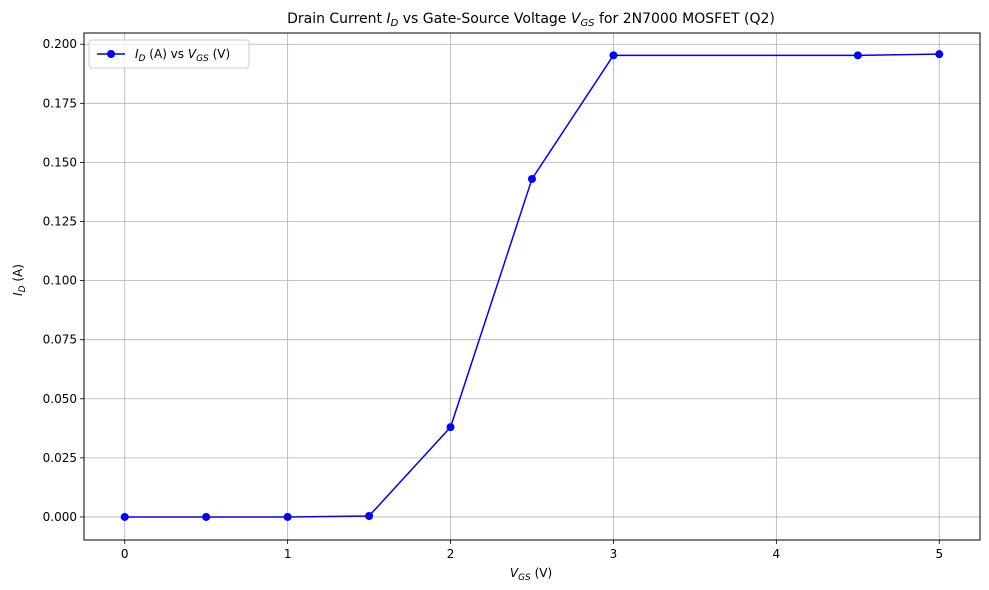  Describe the element at coordinates (336, 19) in the screenshot. I see `title-prefix: Drain Current` at that location.